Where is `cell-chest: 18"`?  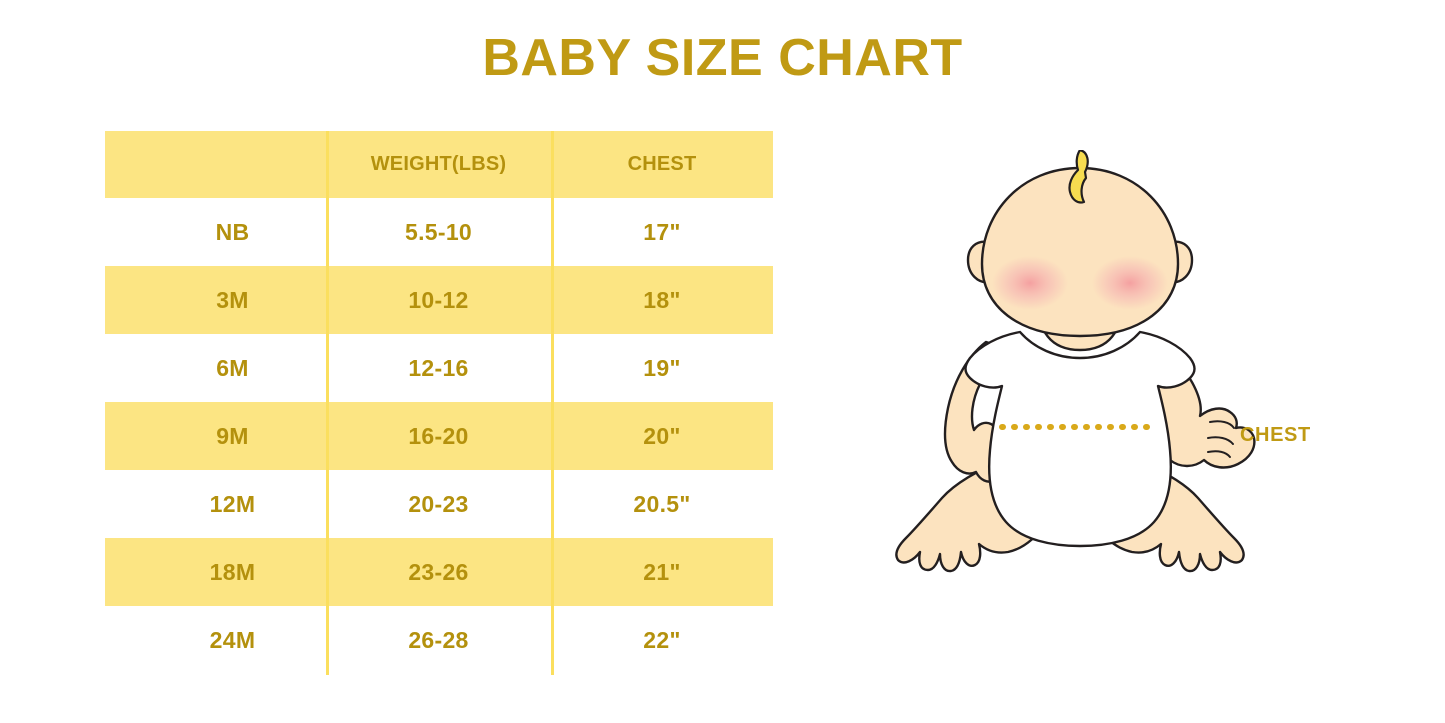 cell-chest: 18" is located at coordinates (662, 299).